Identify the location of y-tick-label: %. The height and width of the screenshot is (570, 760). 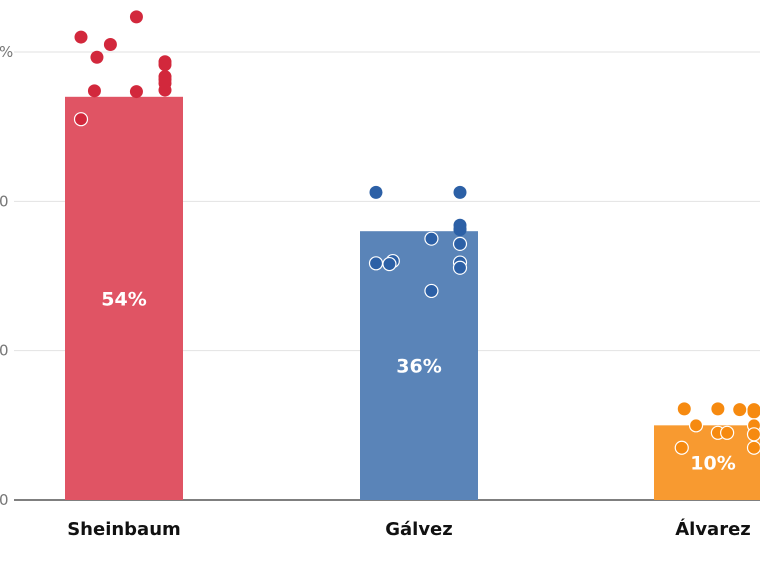
(6, 52).